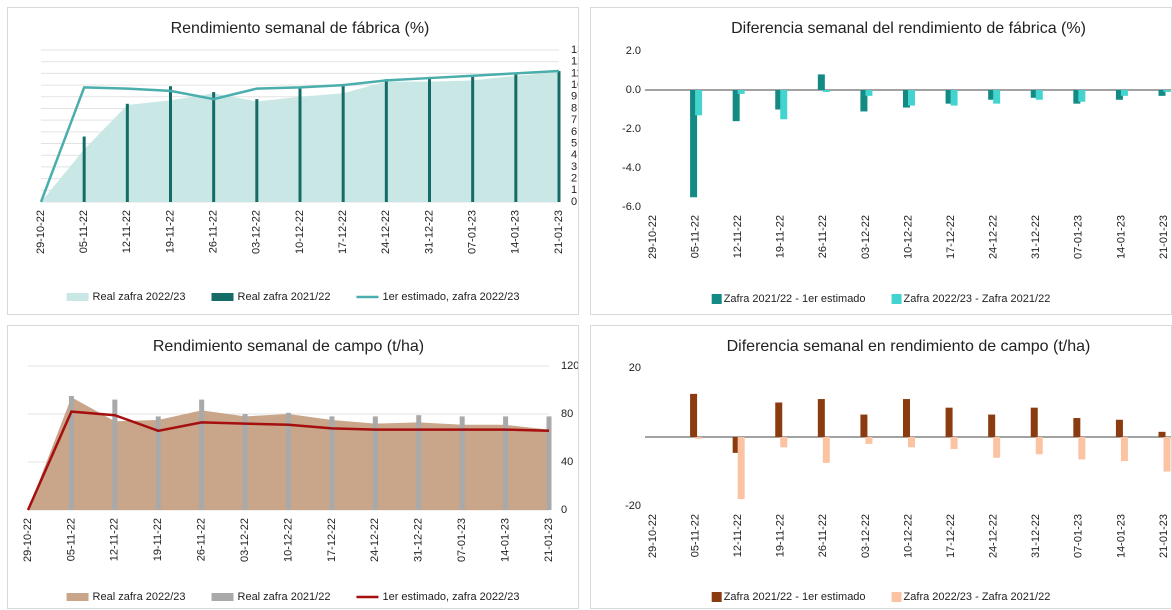  Describe the element at coordinates (574, 120) in the screenshot. I see `y-tick-label: 7` at that location.